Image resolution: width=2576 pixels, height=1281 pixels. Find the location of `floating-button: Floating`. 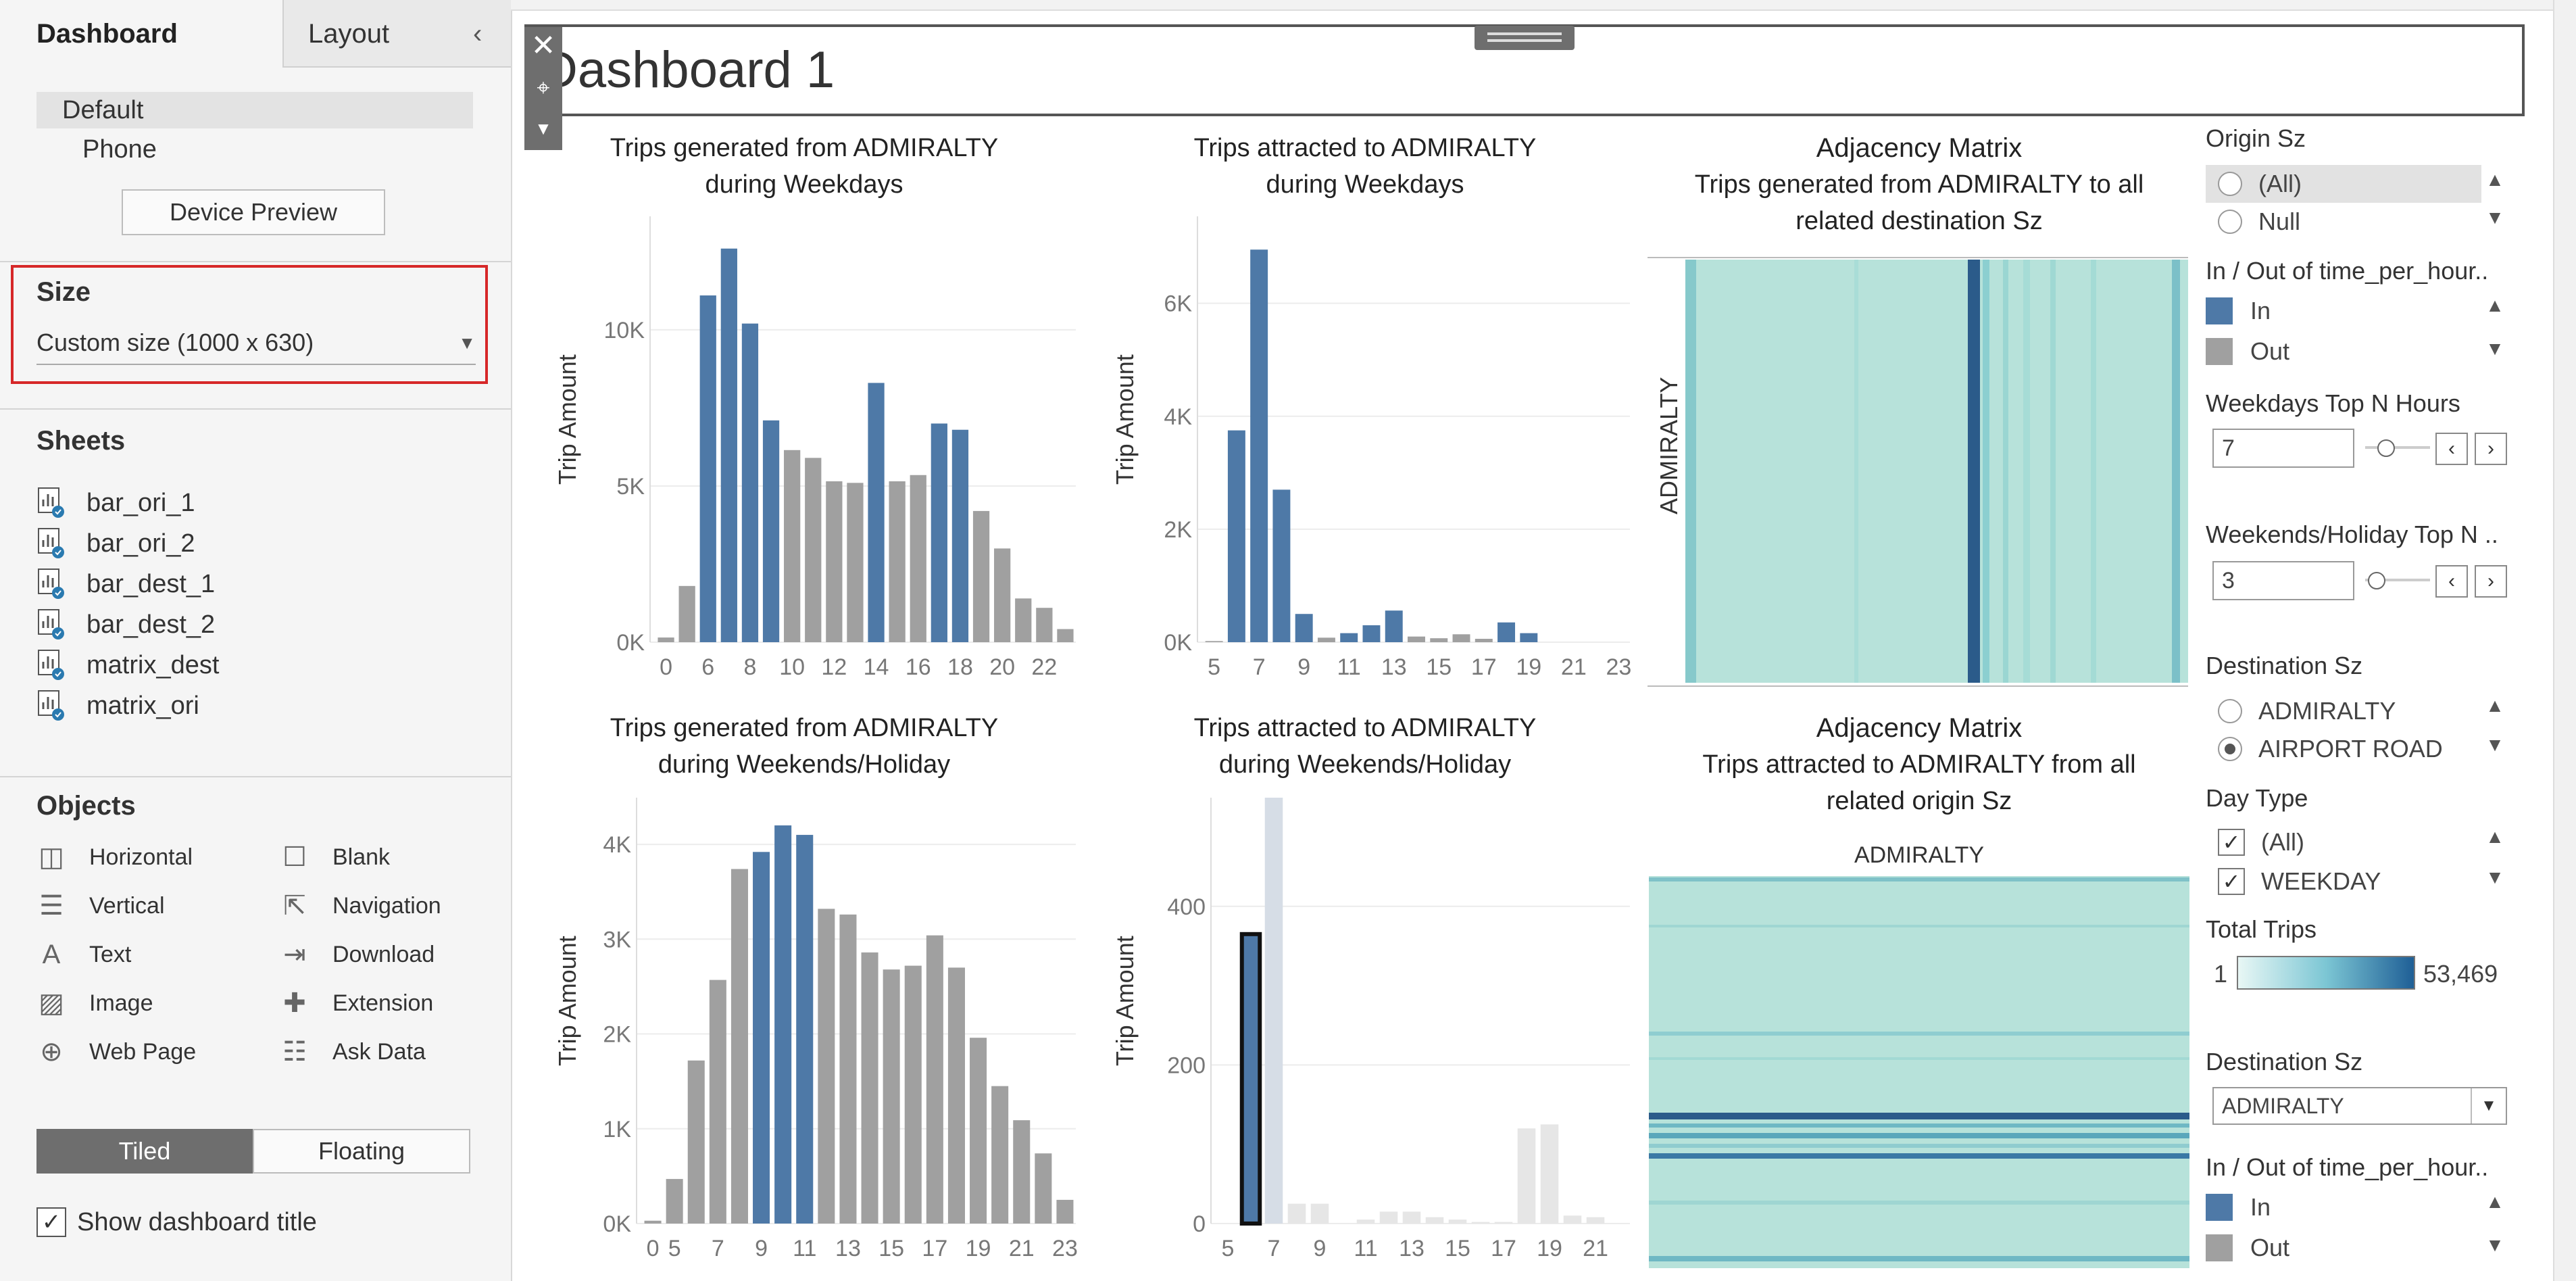

floating-button: Floating is located at coordinates (362, 1151).